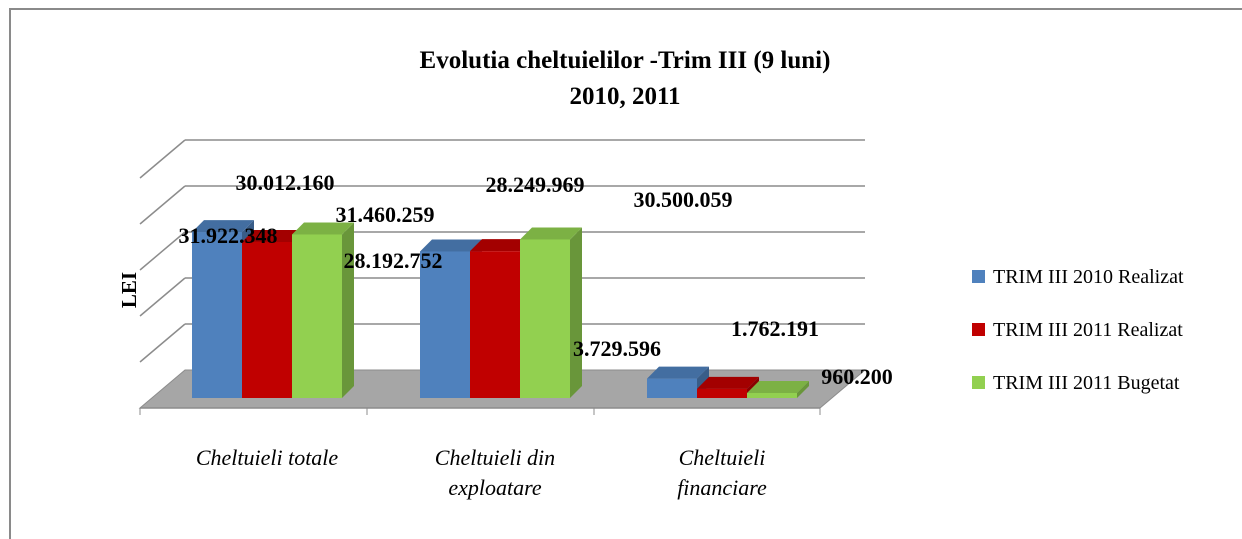 This screenshot has width=1242, height=539. I want to click on legend-label: TRIM III 2011 Realizat, so click(1088, 330).